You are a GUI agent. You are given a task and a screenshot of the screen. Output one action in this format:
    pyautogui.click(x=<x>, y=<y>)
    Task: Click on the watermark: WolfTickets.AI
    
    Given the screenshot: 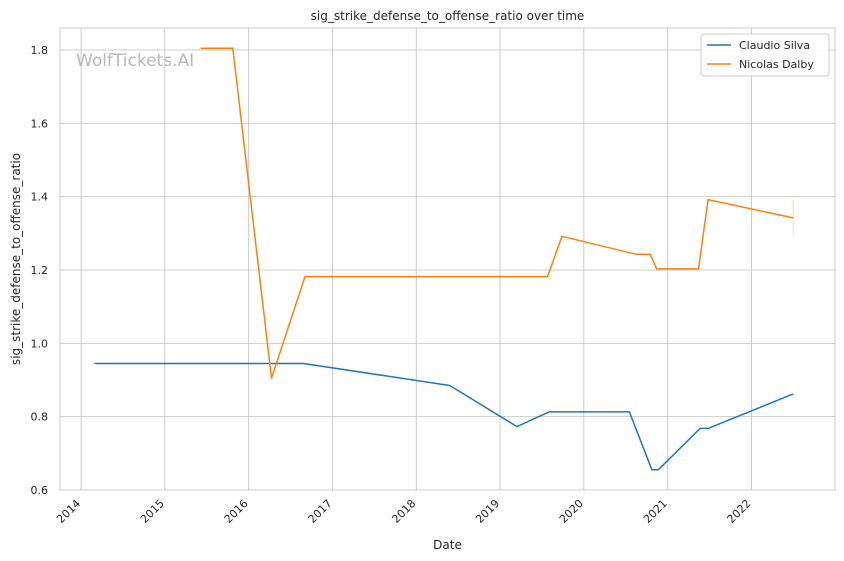 What is the action you would take?
    pyautogui.click(x=135, y=61)
    